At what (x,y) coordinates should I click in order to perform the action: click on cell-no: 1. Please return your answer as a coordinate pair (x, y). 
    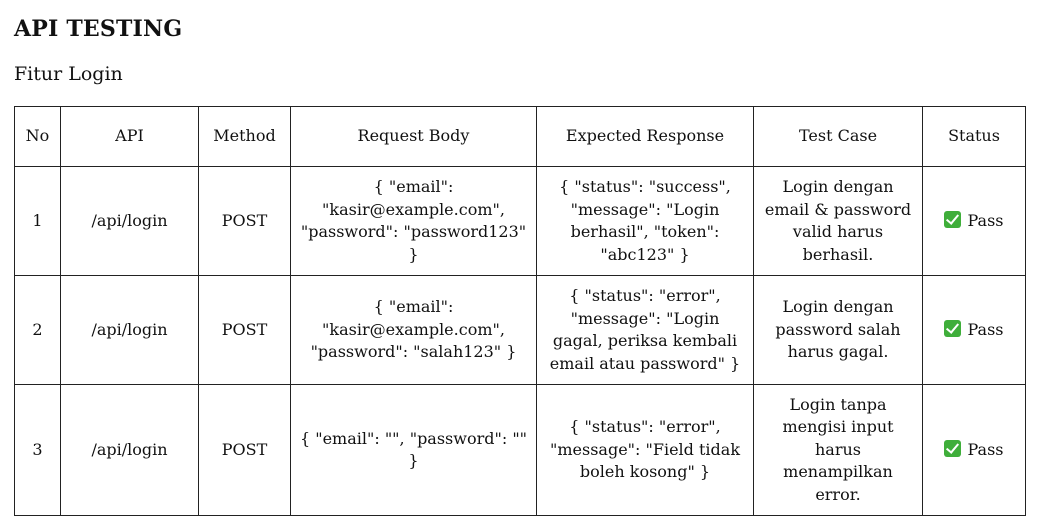
    Looking at the image, I should click on (37, 221).